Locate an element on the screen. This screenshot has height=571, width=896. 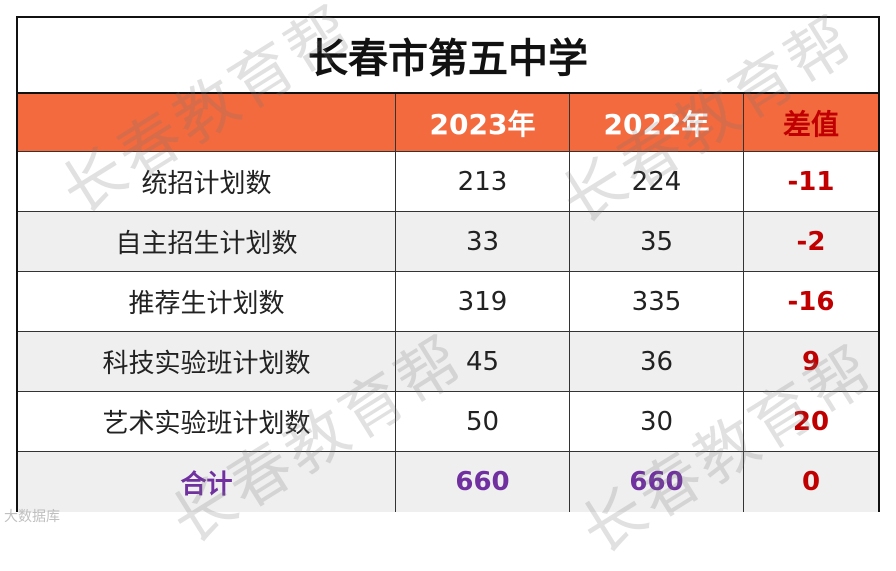
value-2022: 36 is located at coordinates (657, 361).